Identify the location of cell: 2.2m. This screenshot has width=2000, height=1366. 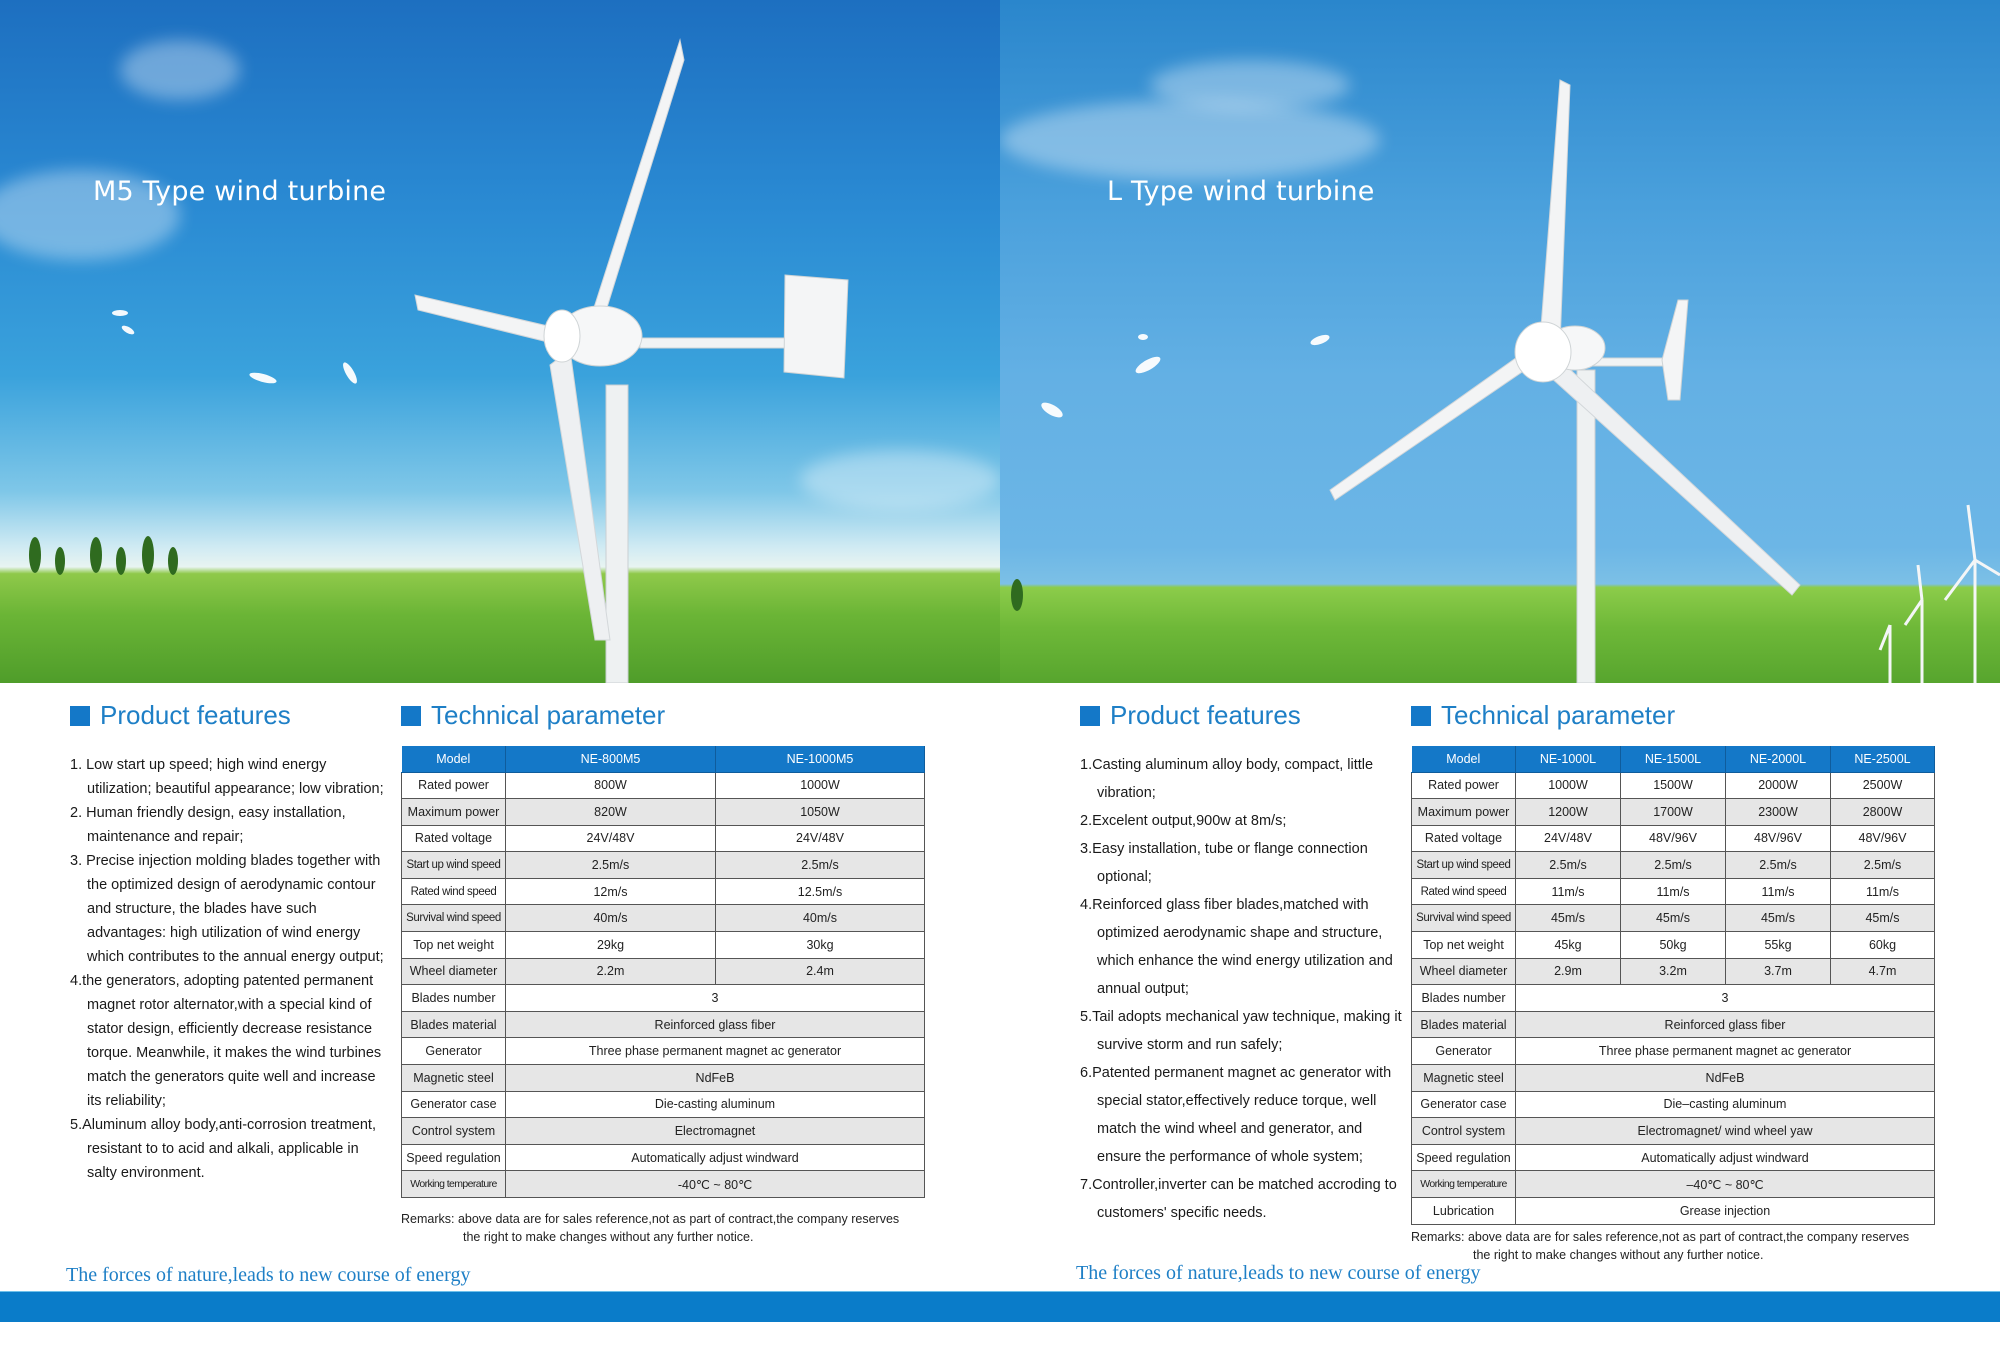
(610, 971).